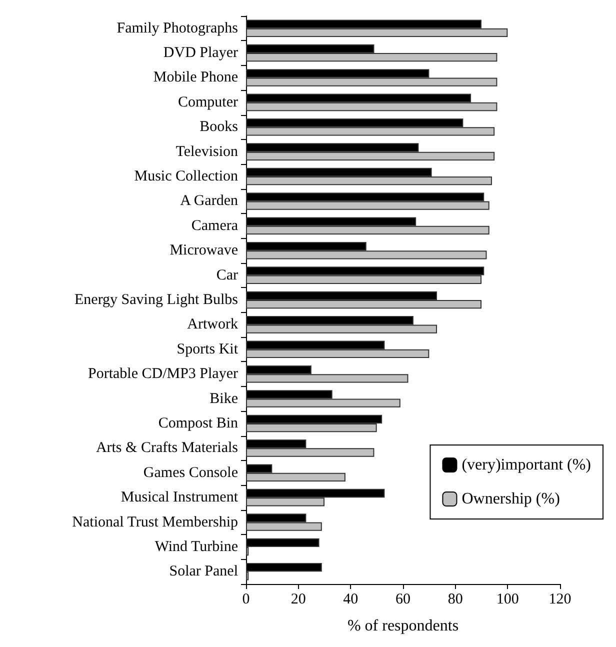 This screenshot has width=616, height=647. What do you see at coordinates (208, 102) in the screenshot?
I see `y-tick-label: Computer` at bounding box center [208, 102].